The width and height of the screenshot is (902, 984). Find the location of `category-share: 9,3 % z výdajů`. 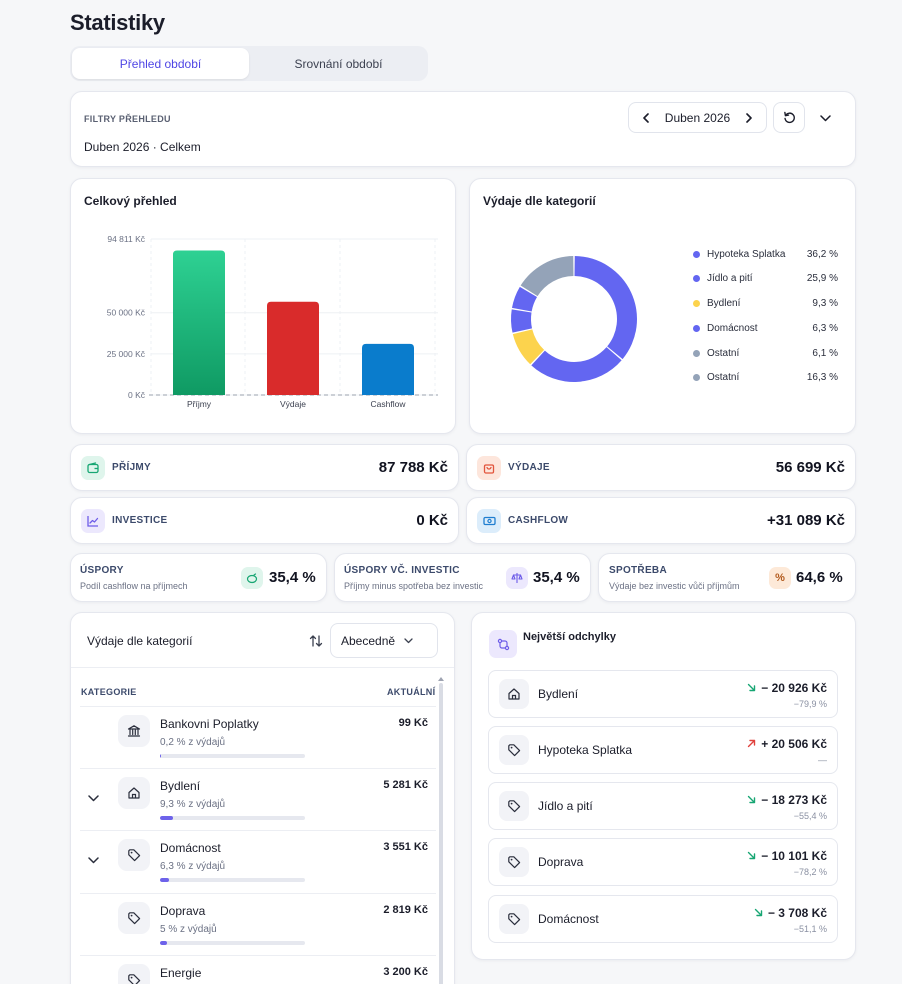

category-share: 9,3 % z výdajů is located at coordinates (193, 804).